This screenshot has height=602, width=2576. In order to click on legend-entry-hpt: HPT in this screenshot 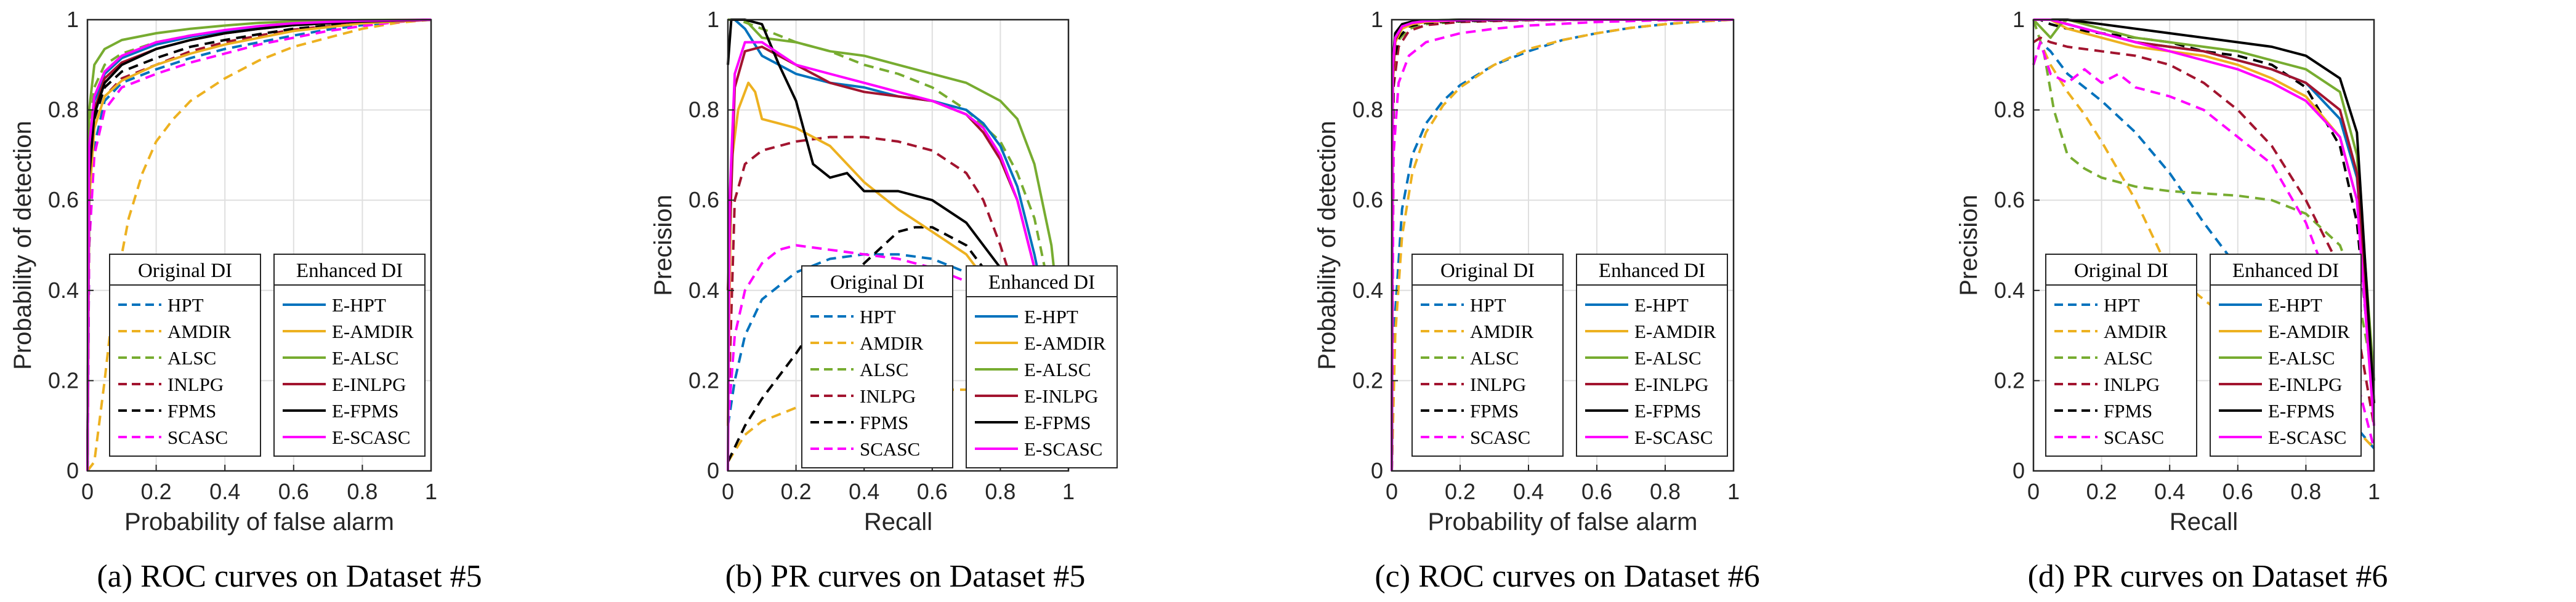, I will do `click(186, 305)`.